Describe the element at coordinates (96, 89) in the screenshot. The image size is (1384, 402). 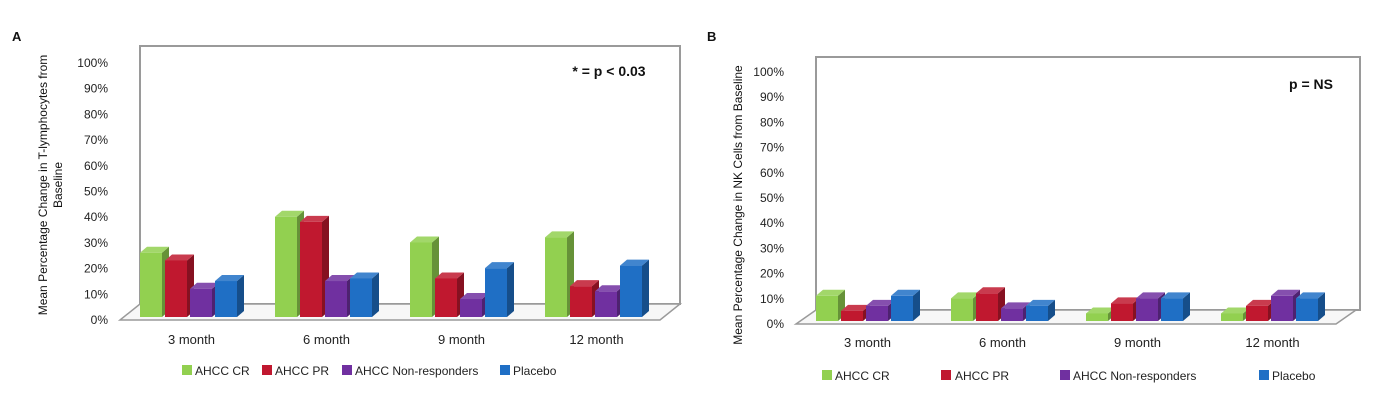
I see `y-tick-label: 90%` at that location.